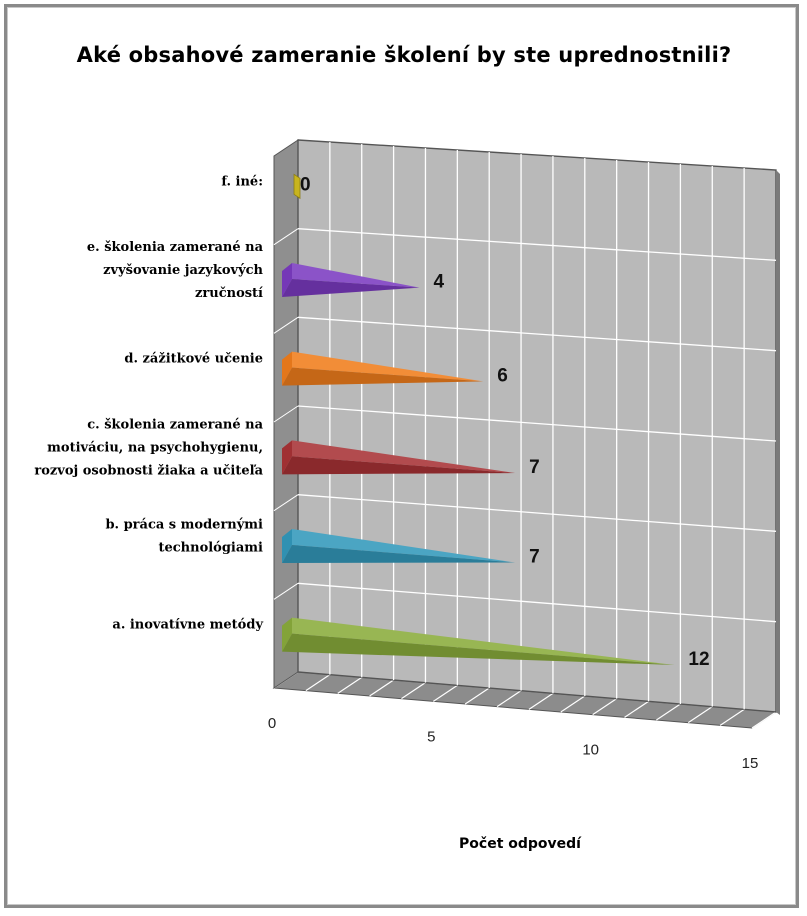 The width and height of the screenshot is (807, 916). What do you see at coordinates (590, 750) in the screenshot?
I see `x-tick-label: 10` at bounding box center [590, 750].